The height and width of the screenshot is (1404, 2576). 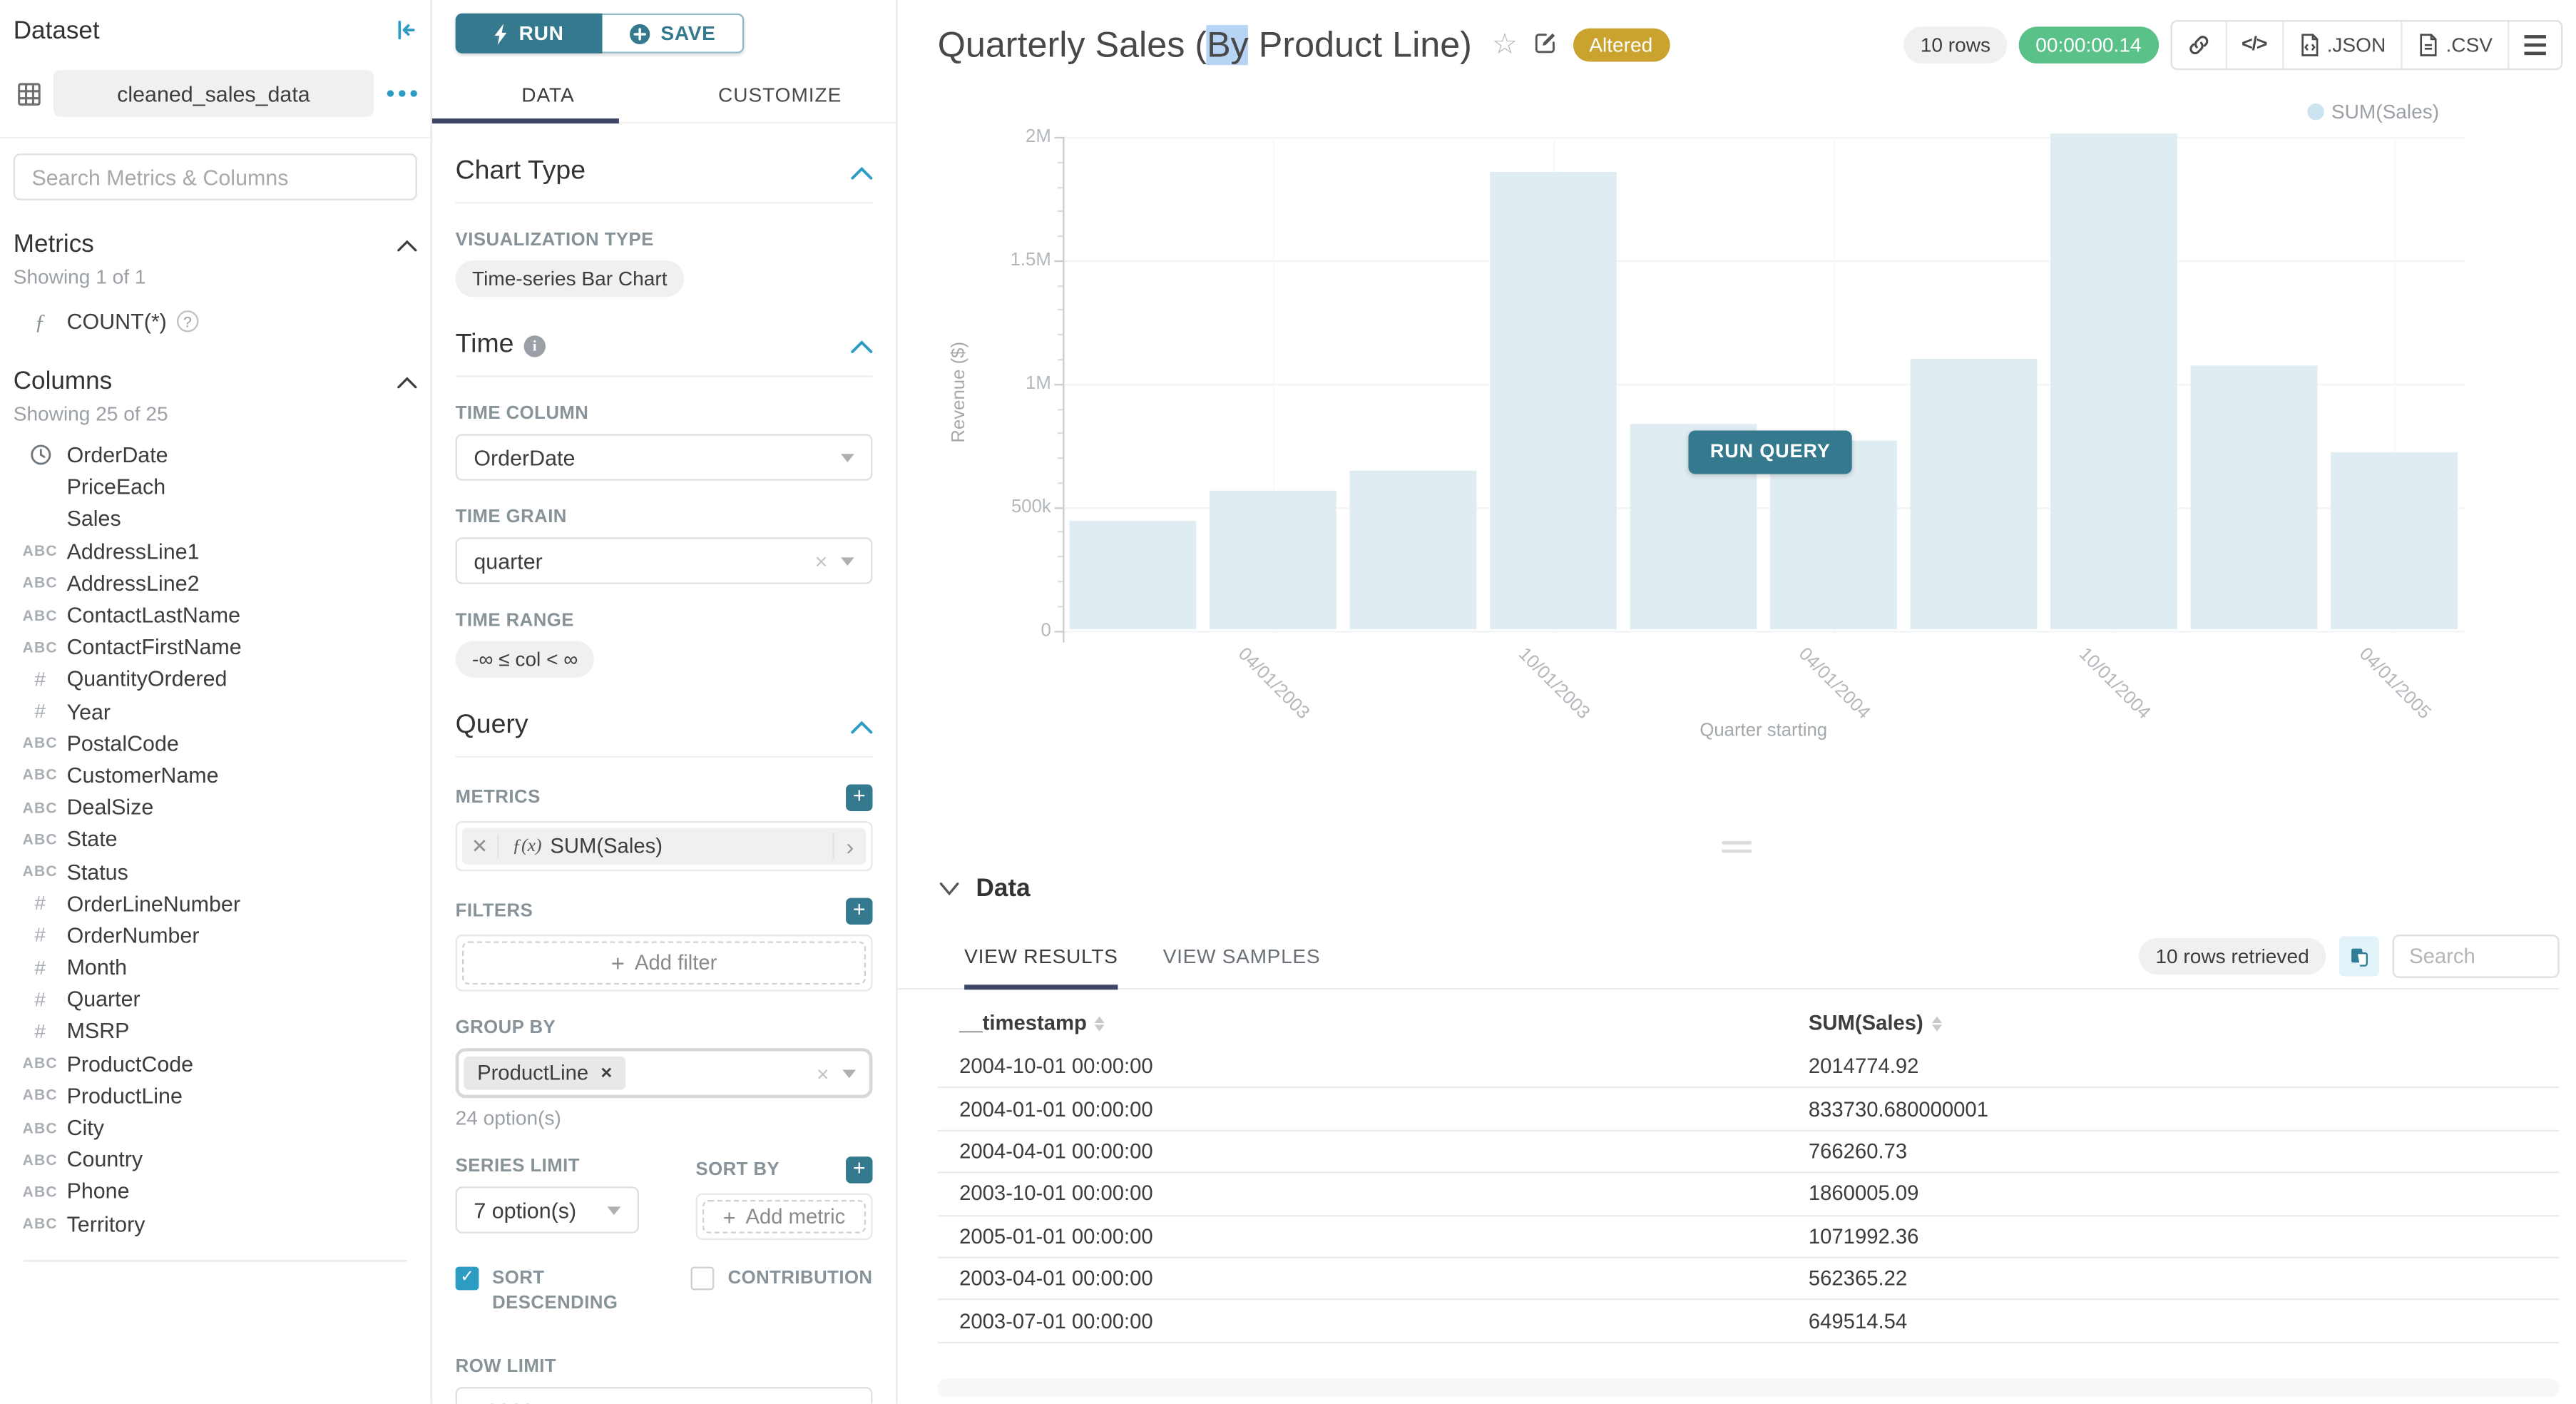 What do you see at coordinates (673, 33) in the screenshot?
I see `save-button: SAVE` at bounding box center [673, 33].